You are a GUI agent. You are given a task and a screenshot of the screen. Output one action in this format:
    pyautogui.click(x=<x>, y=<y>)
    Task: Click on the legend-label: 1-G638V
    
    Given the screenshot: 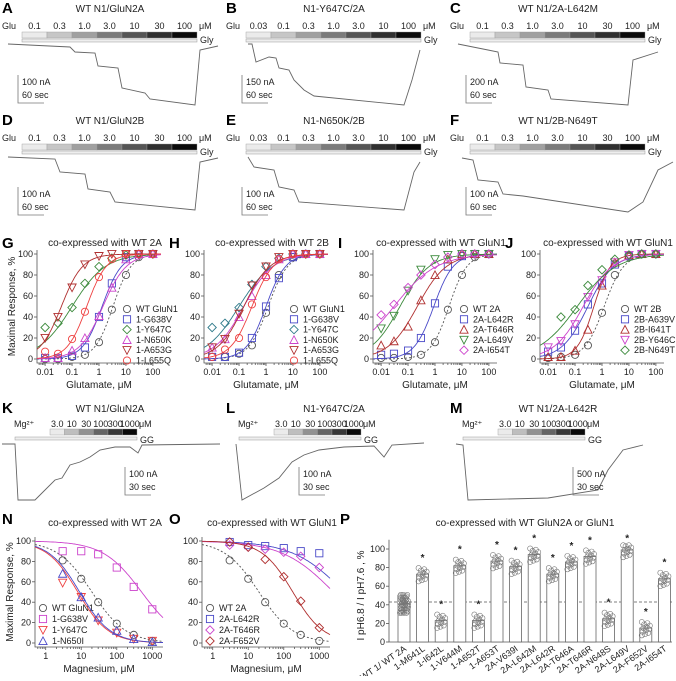 What is the action you would take?
    pyautogui.click(x=70, y=619)
    